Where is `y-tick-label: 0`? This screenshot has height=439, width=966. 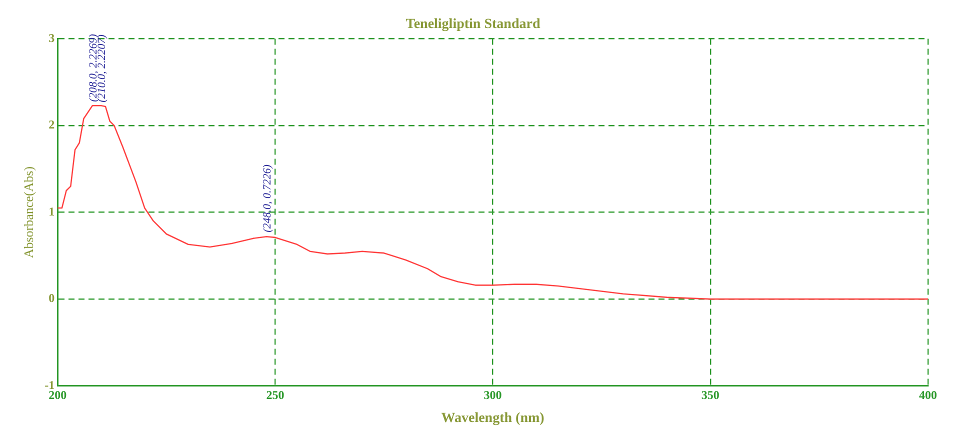 y-tick-label: 0 is located at coordinates (51, 298).